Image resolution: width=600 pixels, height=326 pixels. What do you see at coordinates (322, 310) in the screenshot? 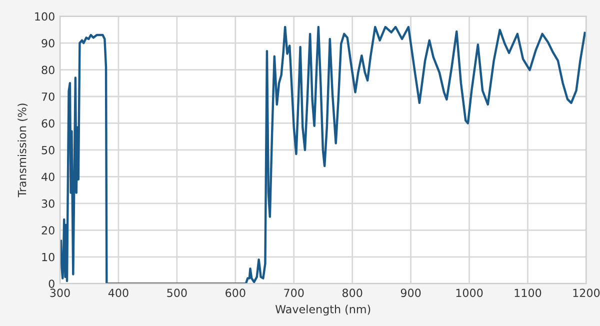
I see `x-axis-title: Wavelength (nm)` at bounding box center [322, 310].